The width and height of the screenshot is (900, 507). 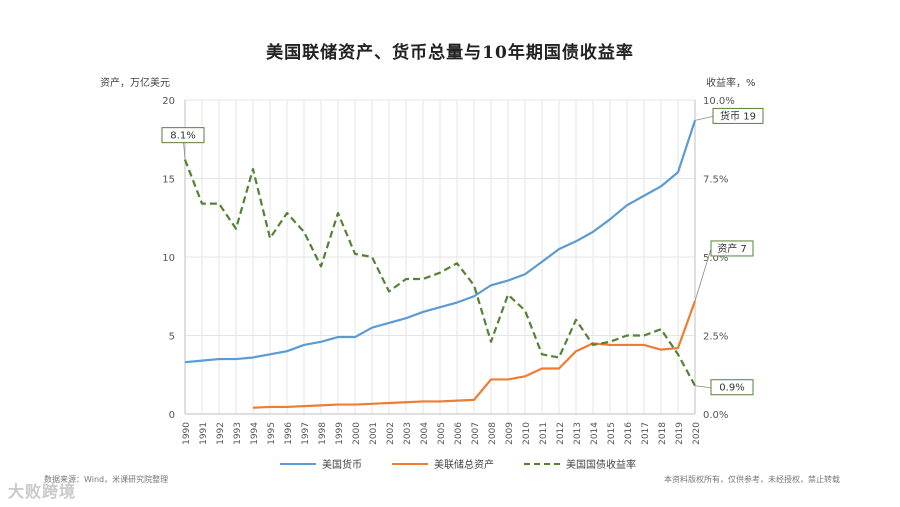 I want to click on x-tick-label: 2003, so click(x=408, y=433).